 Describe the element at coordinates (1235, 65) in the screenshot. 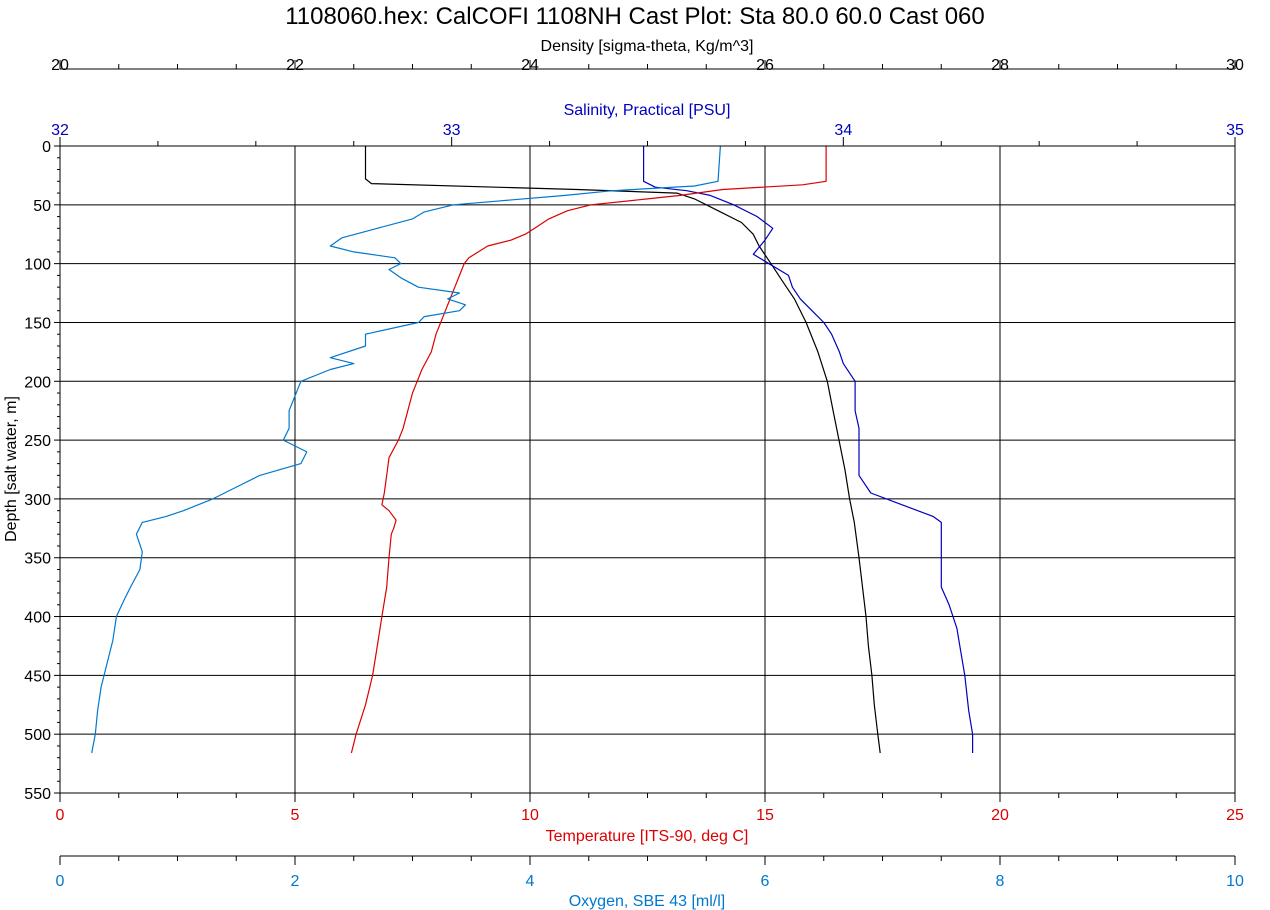

I see `density-tick-label-30: 30` at that location.